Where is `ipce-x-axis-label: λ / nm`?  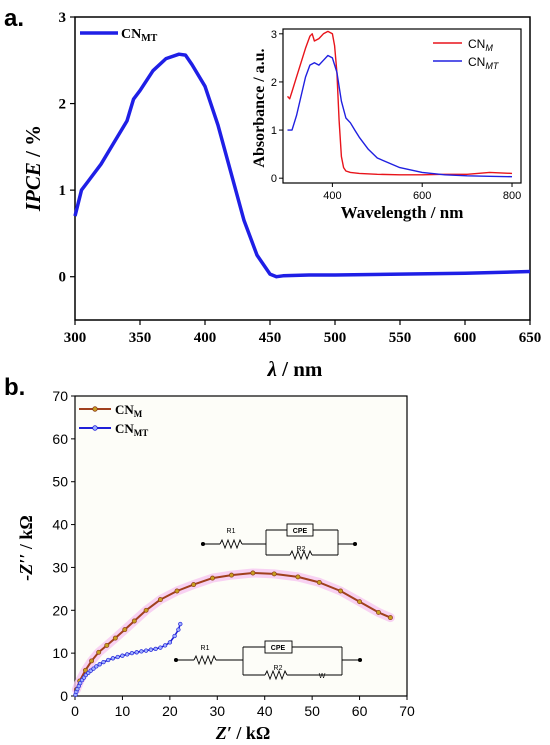 ipce-x-axis-label: λ / nm is located at coordinates (295, 369).